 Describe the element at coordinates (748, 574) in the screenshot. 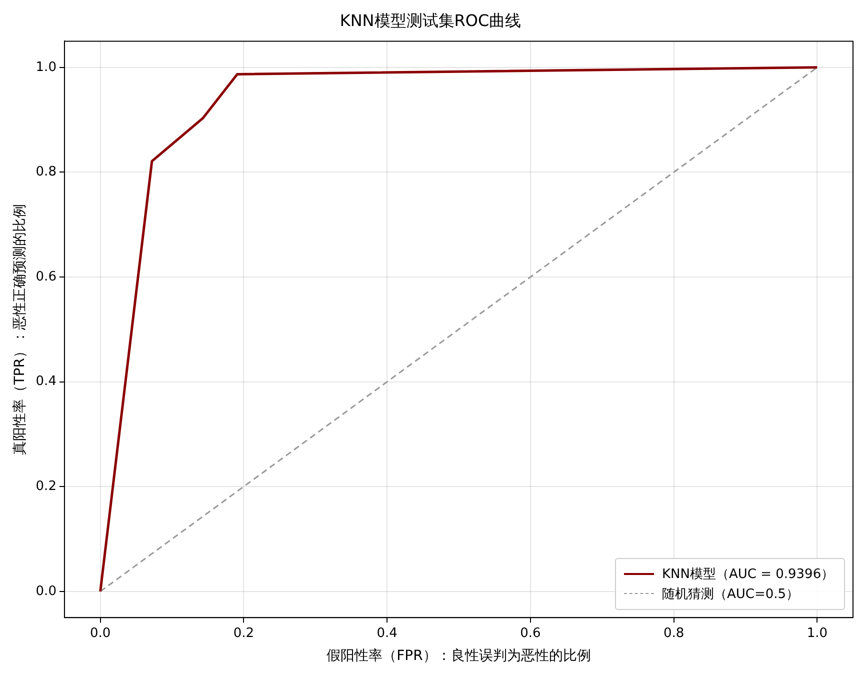

I see `legend-label: KNN模型（AUC = 0.9396）` at that location.